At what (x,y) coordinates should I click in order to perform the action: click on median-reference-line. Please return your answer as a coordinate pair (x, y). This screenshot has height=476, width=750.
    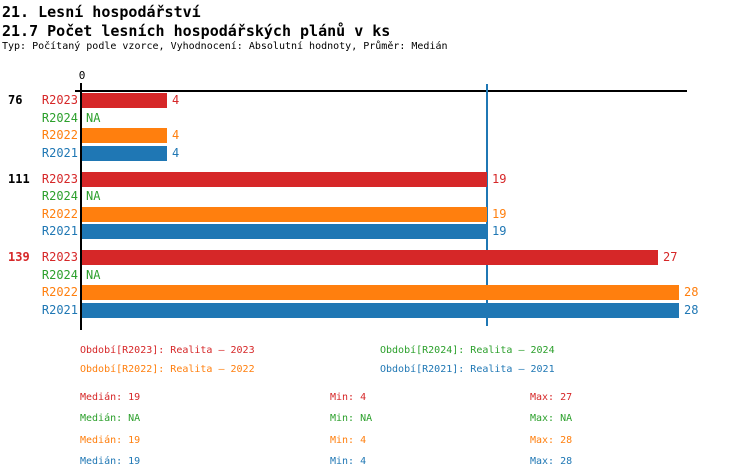
    Looking at the image, I should click on (487, 205).